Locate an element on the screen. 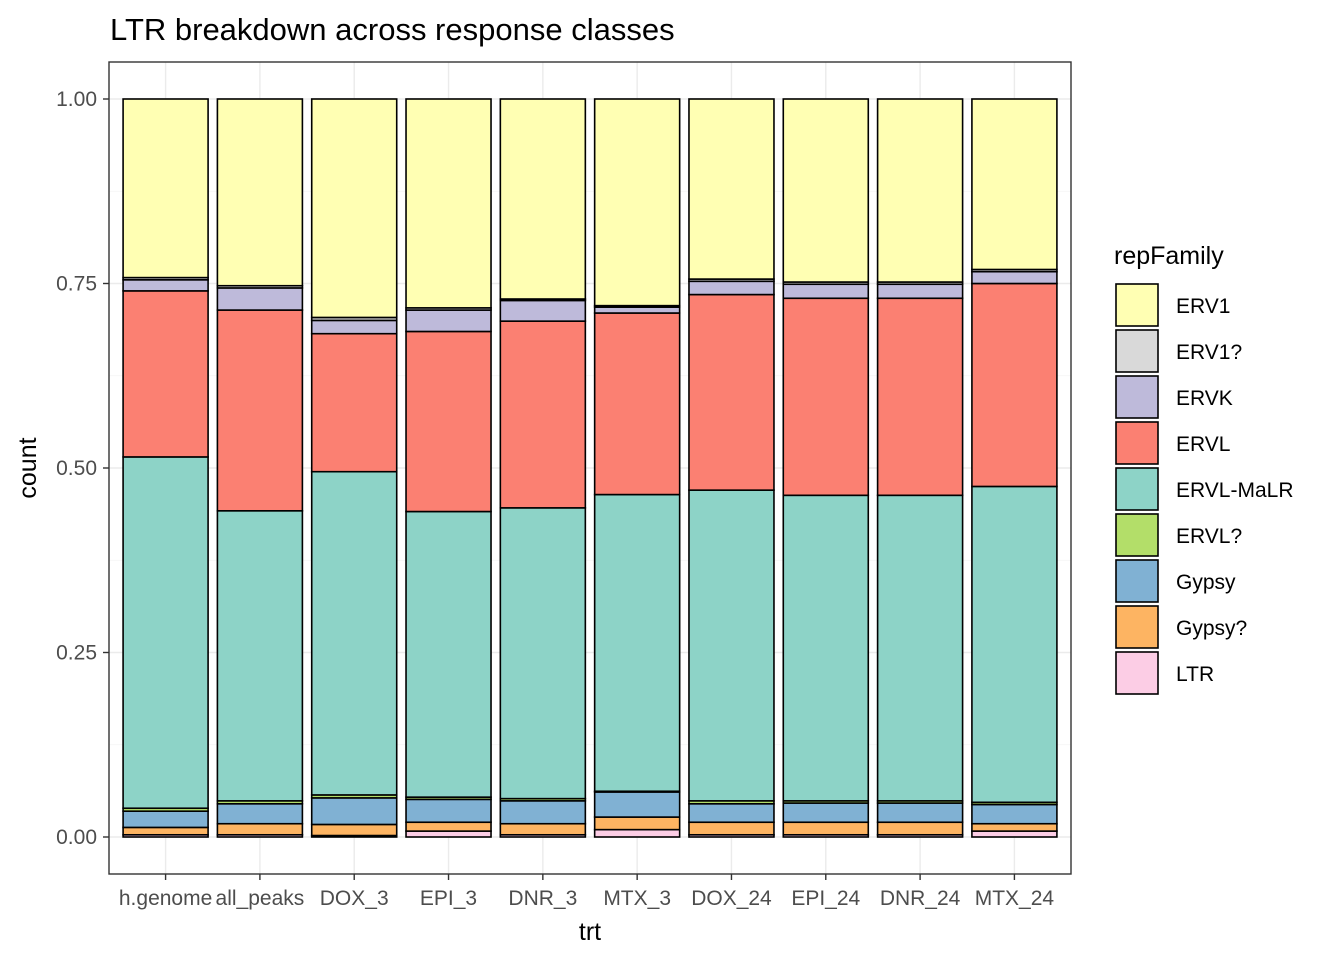 Image resolution: width=1344 pixels, height=960 pixels. legend-label: ERV1? is located at coordinates (1209, 352).